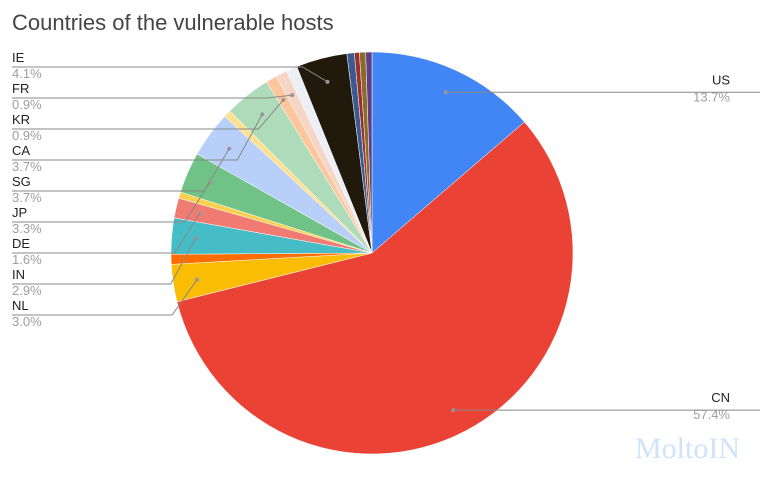 This screenshot has width=767, height=483. Describe the element at coordinates (711, 96) in the screenshot. I see `slice-value-label: 13.7%` at that location.